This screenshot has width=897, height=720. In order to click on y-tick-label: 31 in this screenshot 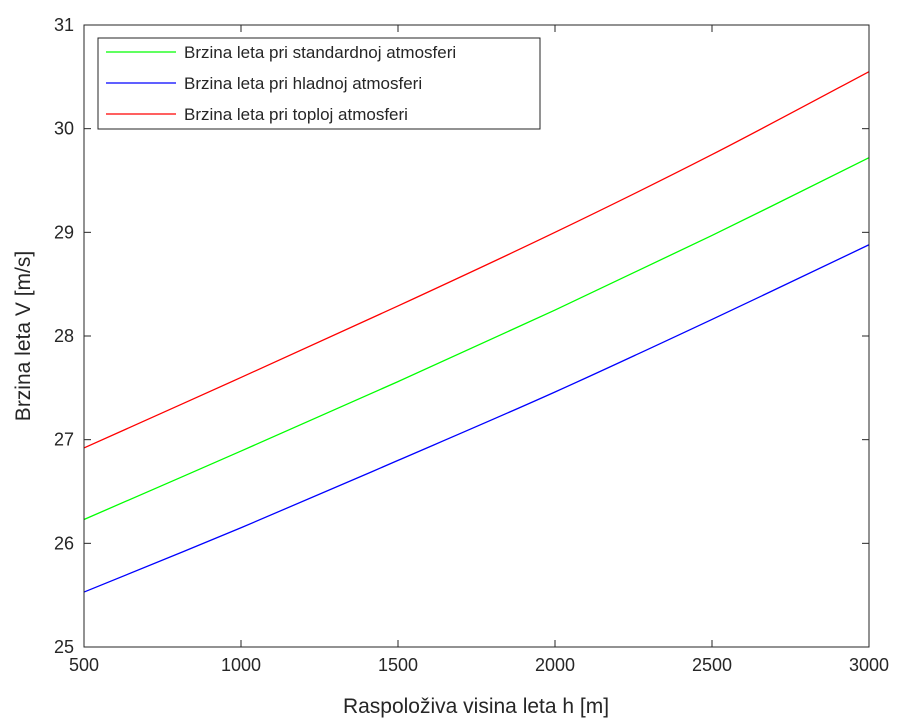, I will do `click(64, 25)`.